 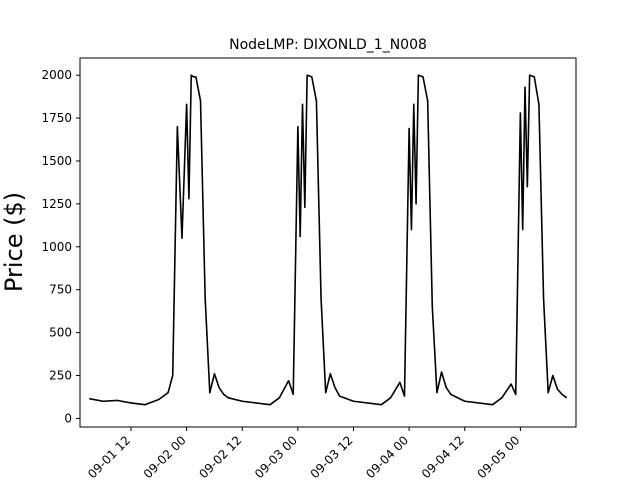 What do you see at coordinates (60, 376) in the screenshot?
I see `y-tick-label: 250` at bounding box center [60, 376].